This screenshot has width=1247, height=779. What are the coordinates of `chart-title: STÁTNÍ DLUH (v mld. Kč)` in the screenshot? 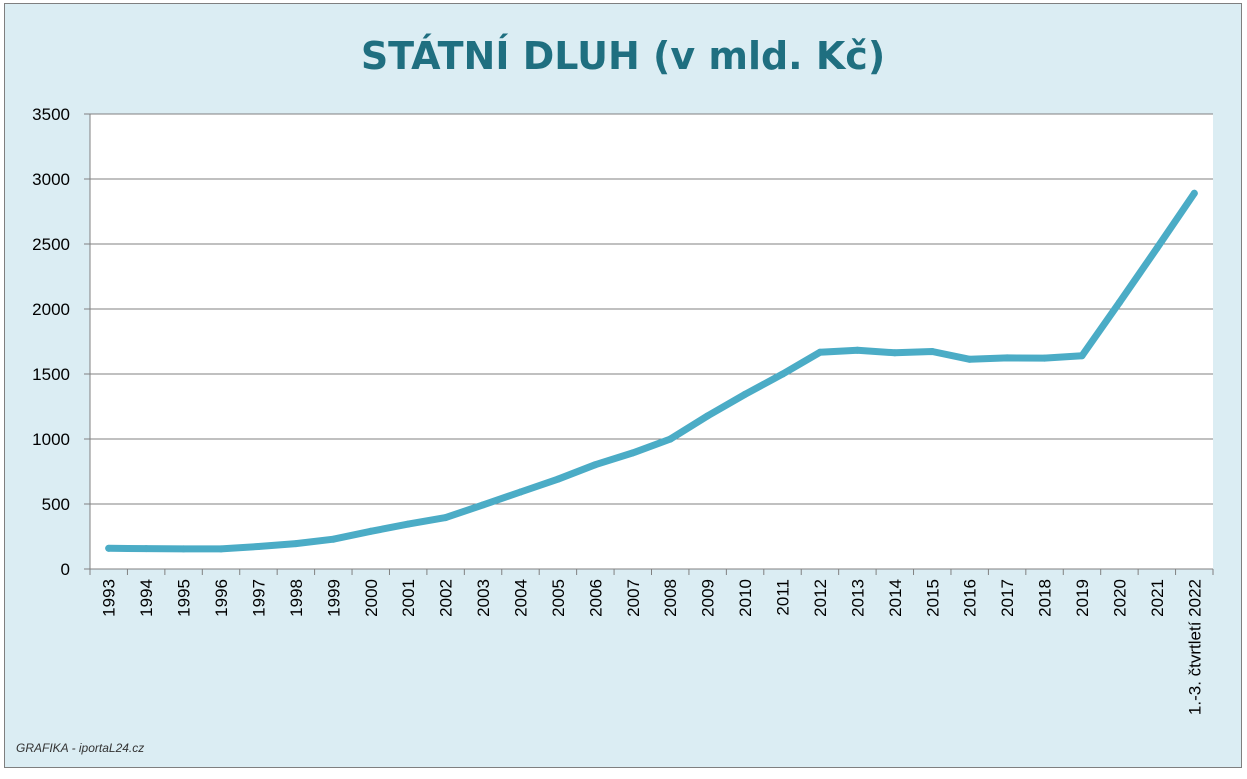 It's located at (623, 56).